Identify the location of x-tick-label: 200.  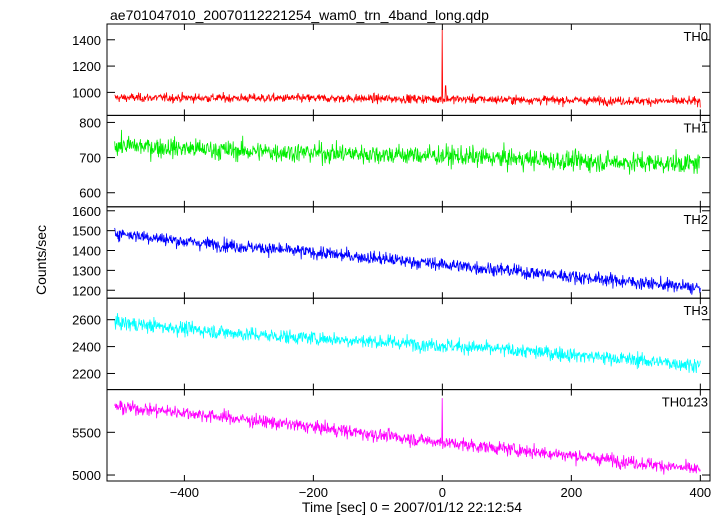
(571, 492).